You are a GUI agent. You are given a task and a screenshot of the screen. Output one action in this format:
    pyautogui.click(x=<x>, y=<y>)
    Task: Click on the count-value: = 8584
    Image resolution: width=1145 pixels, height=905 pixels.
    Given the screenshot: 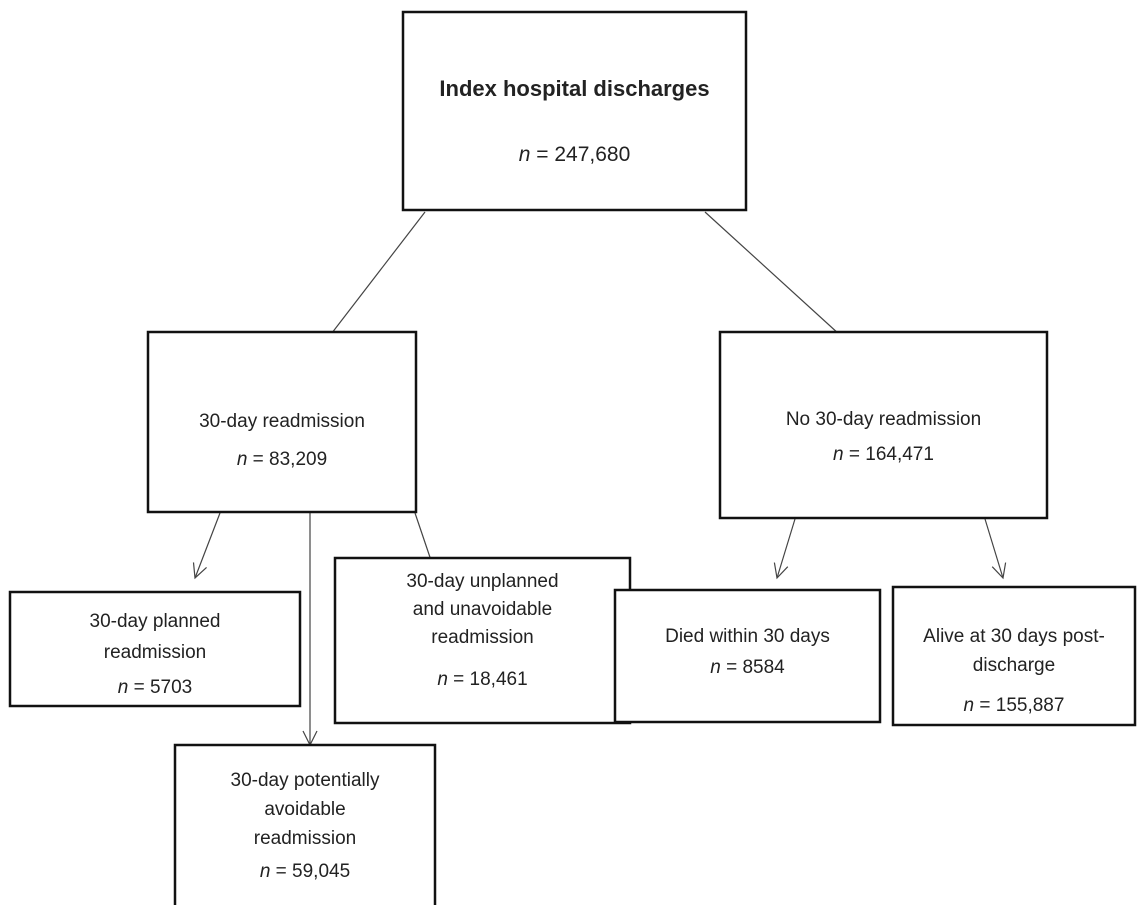 What is the action you would take?
    pyautogui.click(x=755, y=667)
    